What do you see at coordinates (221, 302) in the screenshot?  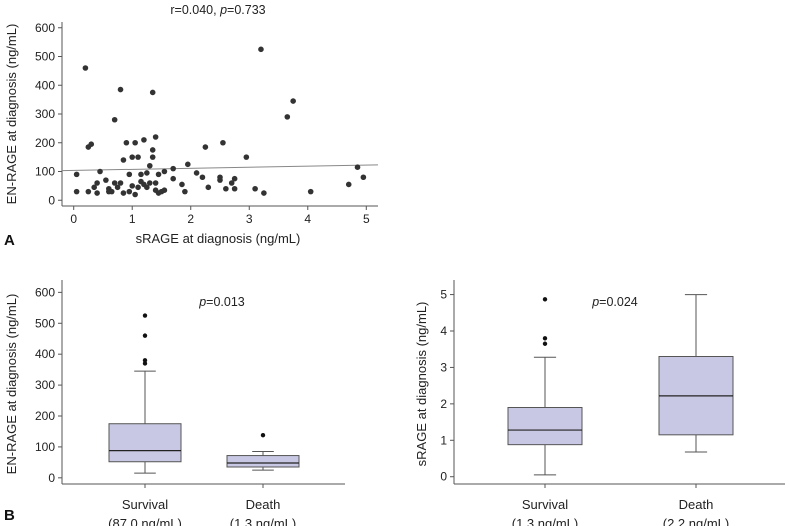 I see `box-enrage-title: p=0.013` at bounding box center [221, 302].